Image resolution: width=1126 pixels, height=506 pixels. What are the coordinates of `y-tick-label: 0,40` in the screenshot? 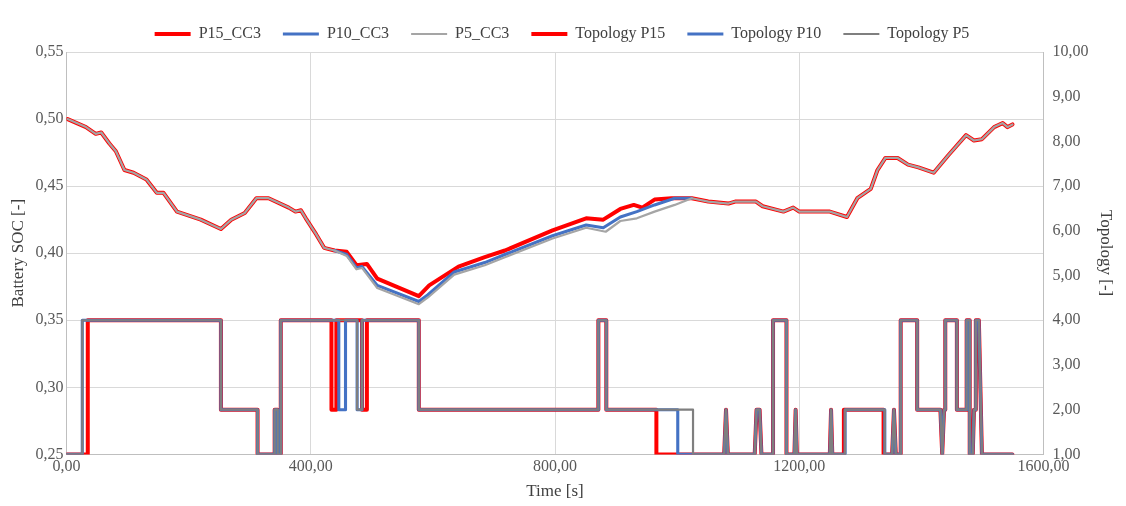 It's located at (49, 252).